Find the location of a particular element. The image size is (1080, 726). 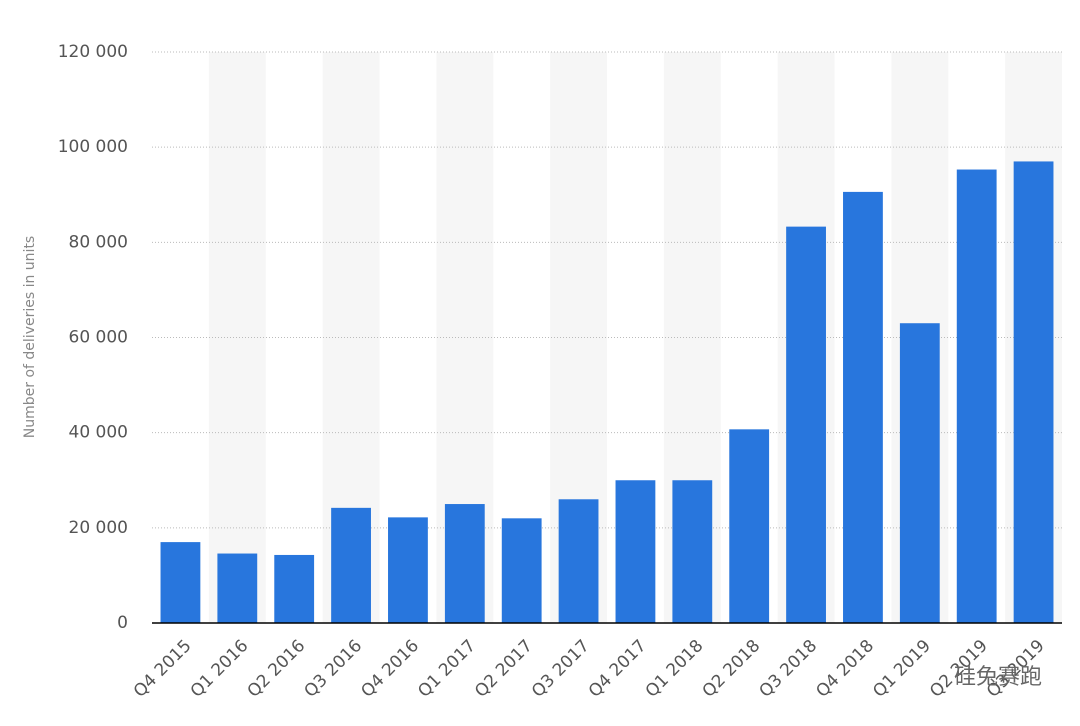

x-tick-label: Q4 2017 is located at coordinates (618, 669).